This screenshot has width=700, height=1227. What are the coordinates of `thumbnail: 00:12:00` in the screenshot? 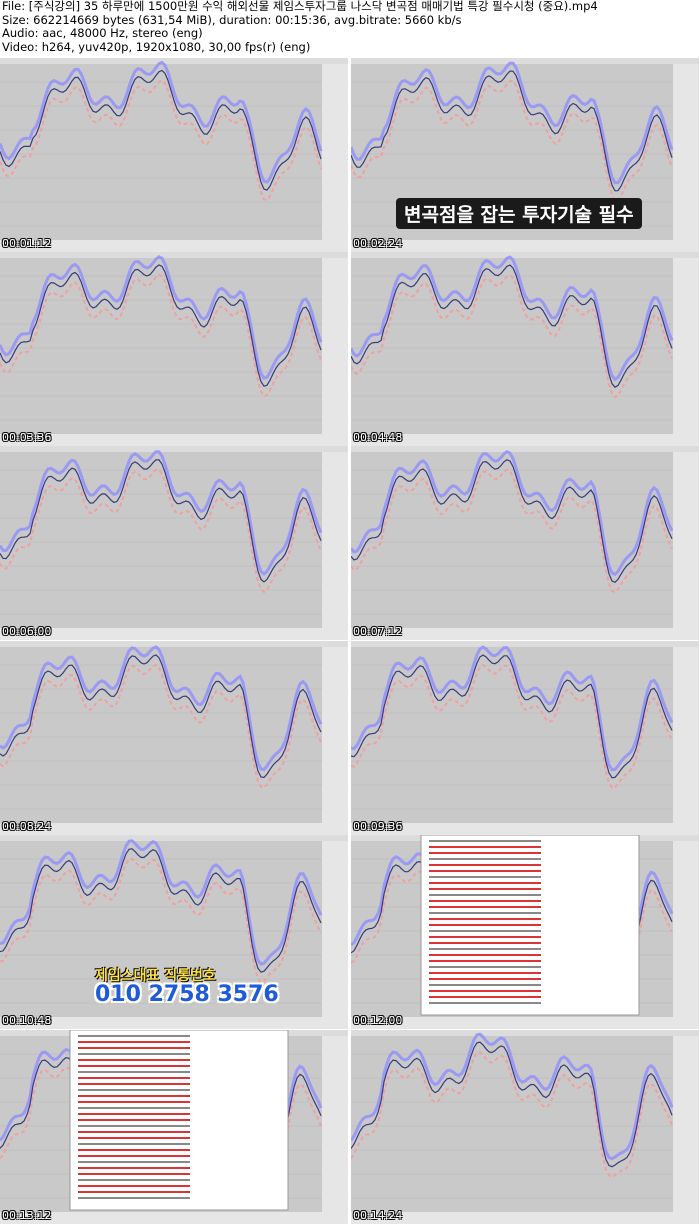 It's located at (525, 932).